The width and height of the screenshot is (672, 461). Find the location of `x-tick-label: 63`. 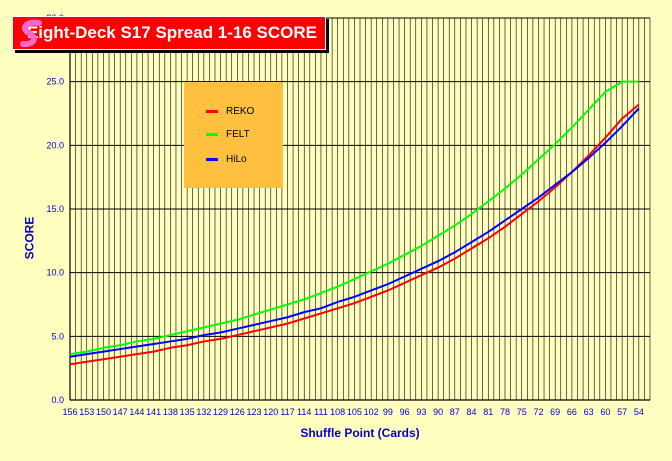

x-tick-label: 63 is located at coordinates (589, 412).